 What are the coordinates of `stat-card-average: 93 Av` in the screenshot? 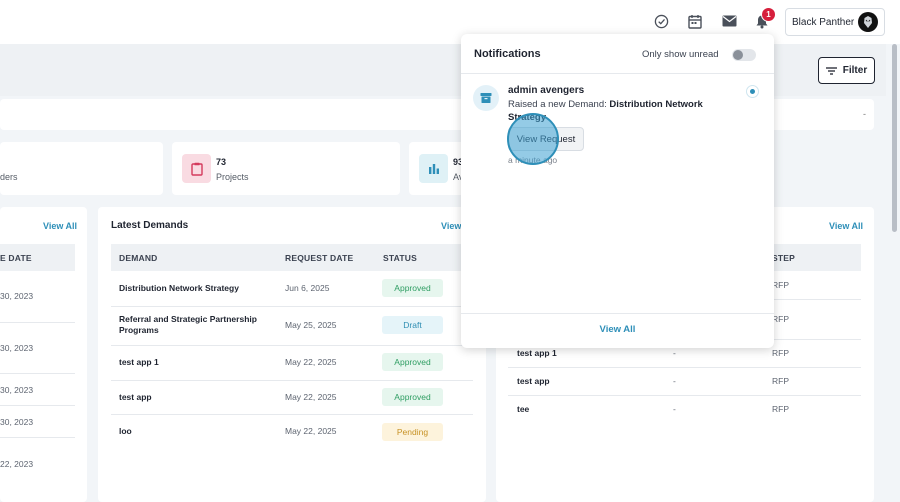 It's located at (439, 168).